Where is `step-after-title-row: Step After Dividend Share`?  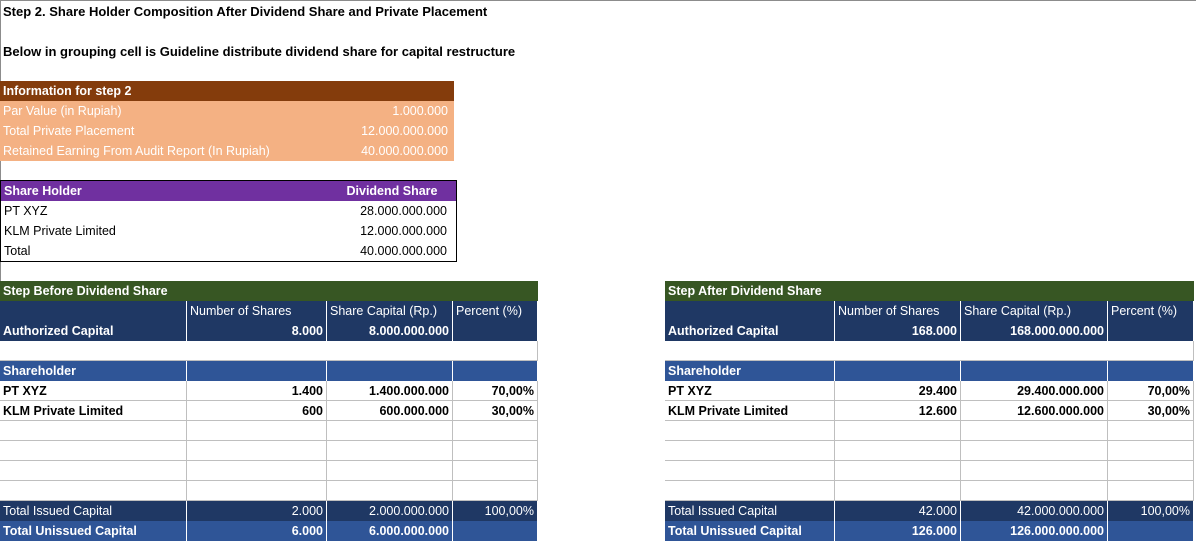
step-after-title-row: Step After Dividend Share is located at coordinates (929, 291).